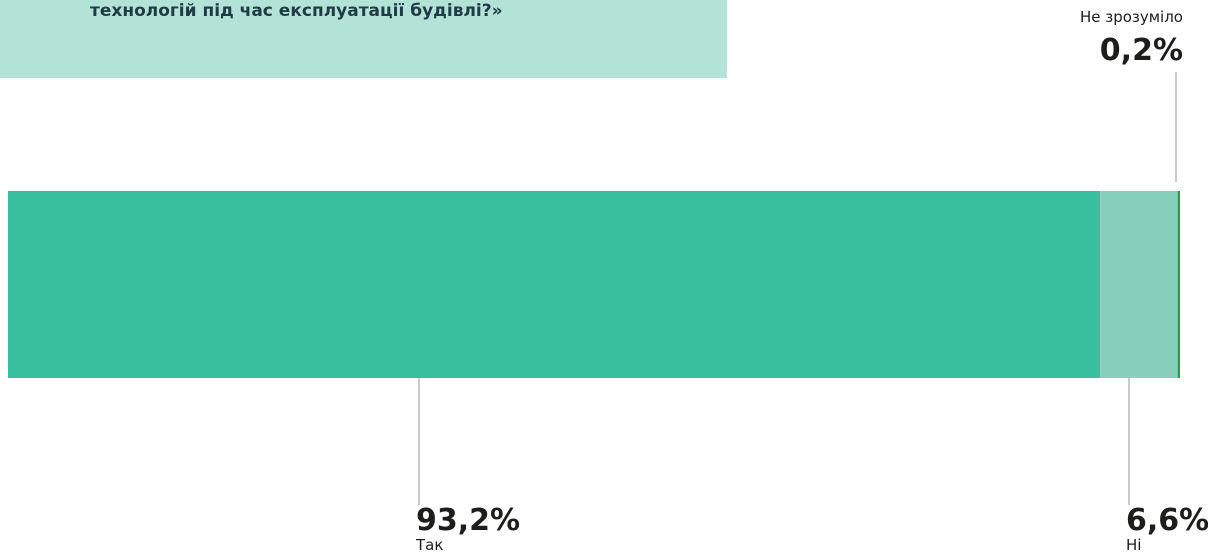 Image resolution: width=1208 pixels, height=553 pixels. I want to click on category-label: Ні, so click(1133, 544).